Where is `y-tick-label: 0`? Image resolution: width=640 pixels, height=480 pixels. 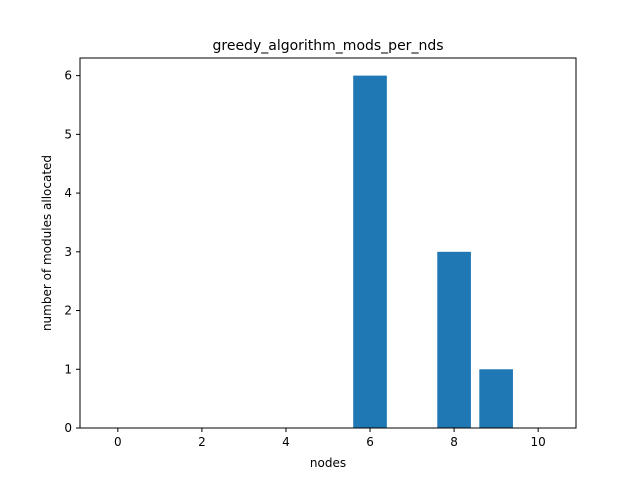 y-tick-label: 0 is located at coordinates (68, 428).